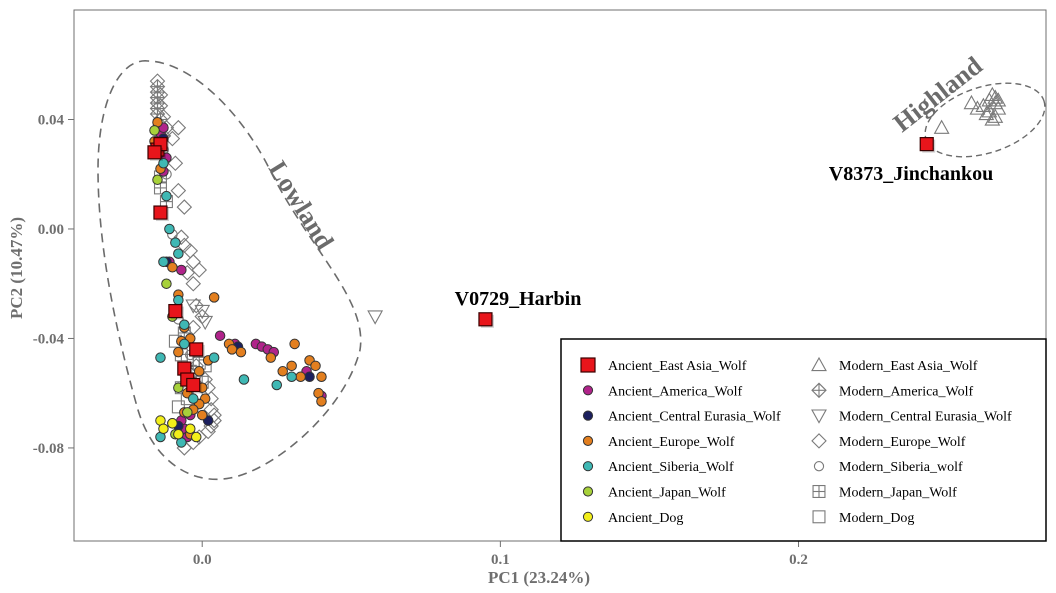 The image size is (1056, 593). What do you see at coordinates (819, 441) in the screenshot?
I see `legend-marker-modern-europe-wolf` at bounding box center [819, 441].